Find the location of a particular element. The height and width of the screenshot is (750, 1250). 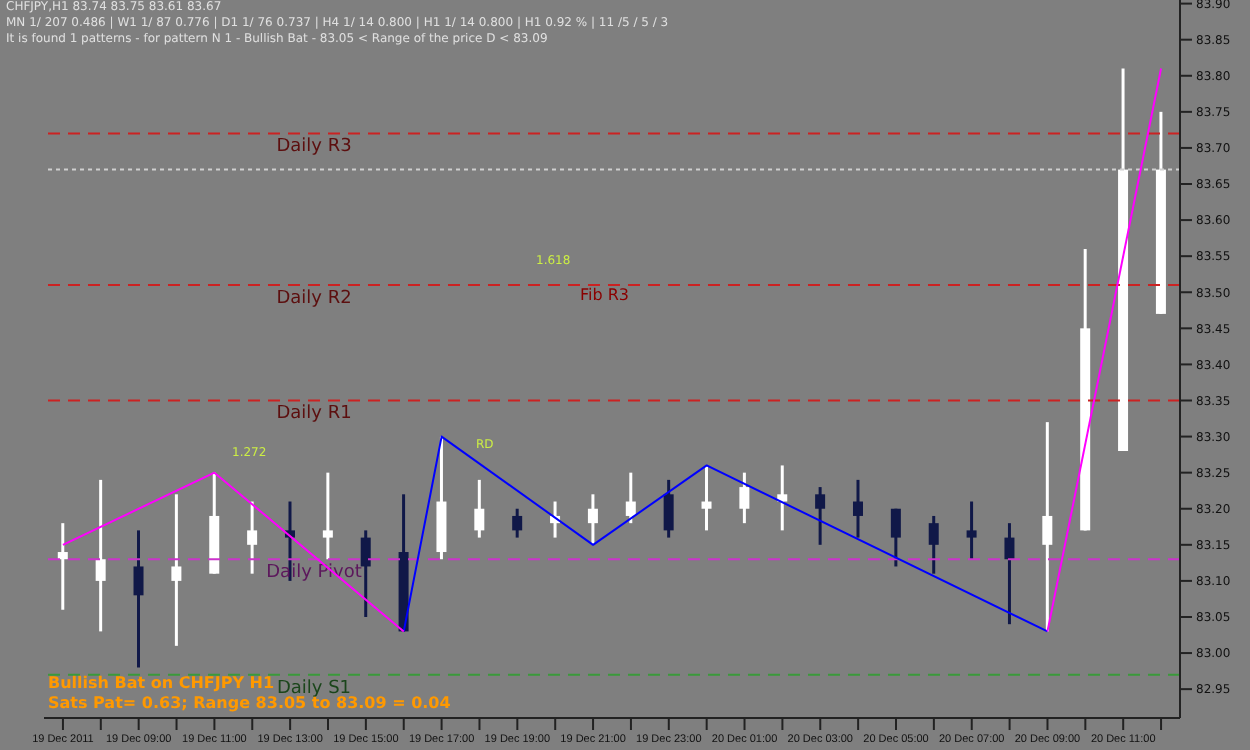

ref-line-label: Daily R3 is located at coordinates (314, 147).